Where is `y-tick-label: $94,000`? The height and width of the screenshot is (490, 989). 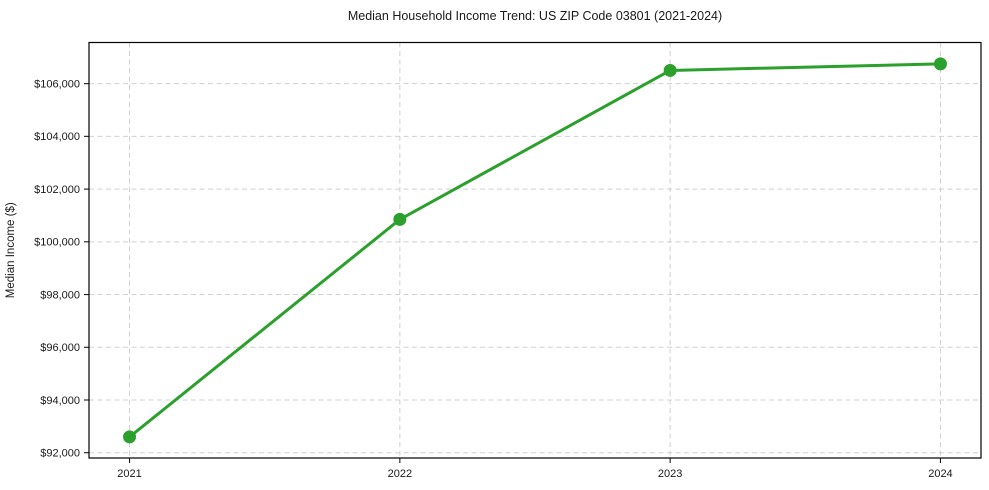
y-tick-label: $94,000 is located at coordinates (60, 401).